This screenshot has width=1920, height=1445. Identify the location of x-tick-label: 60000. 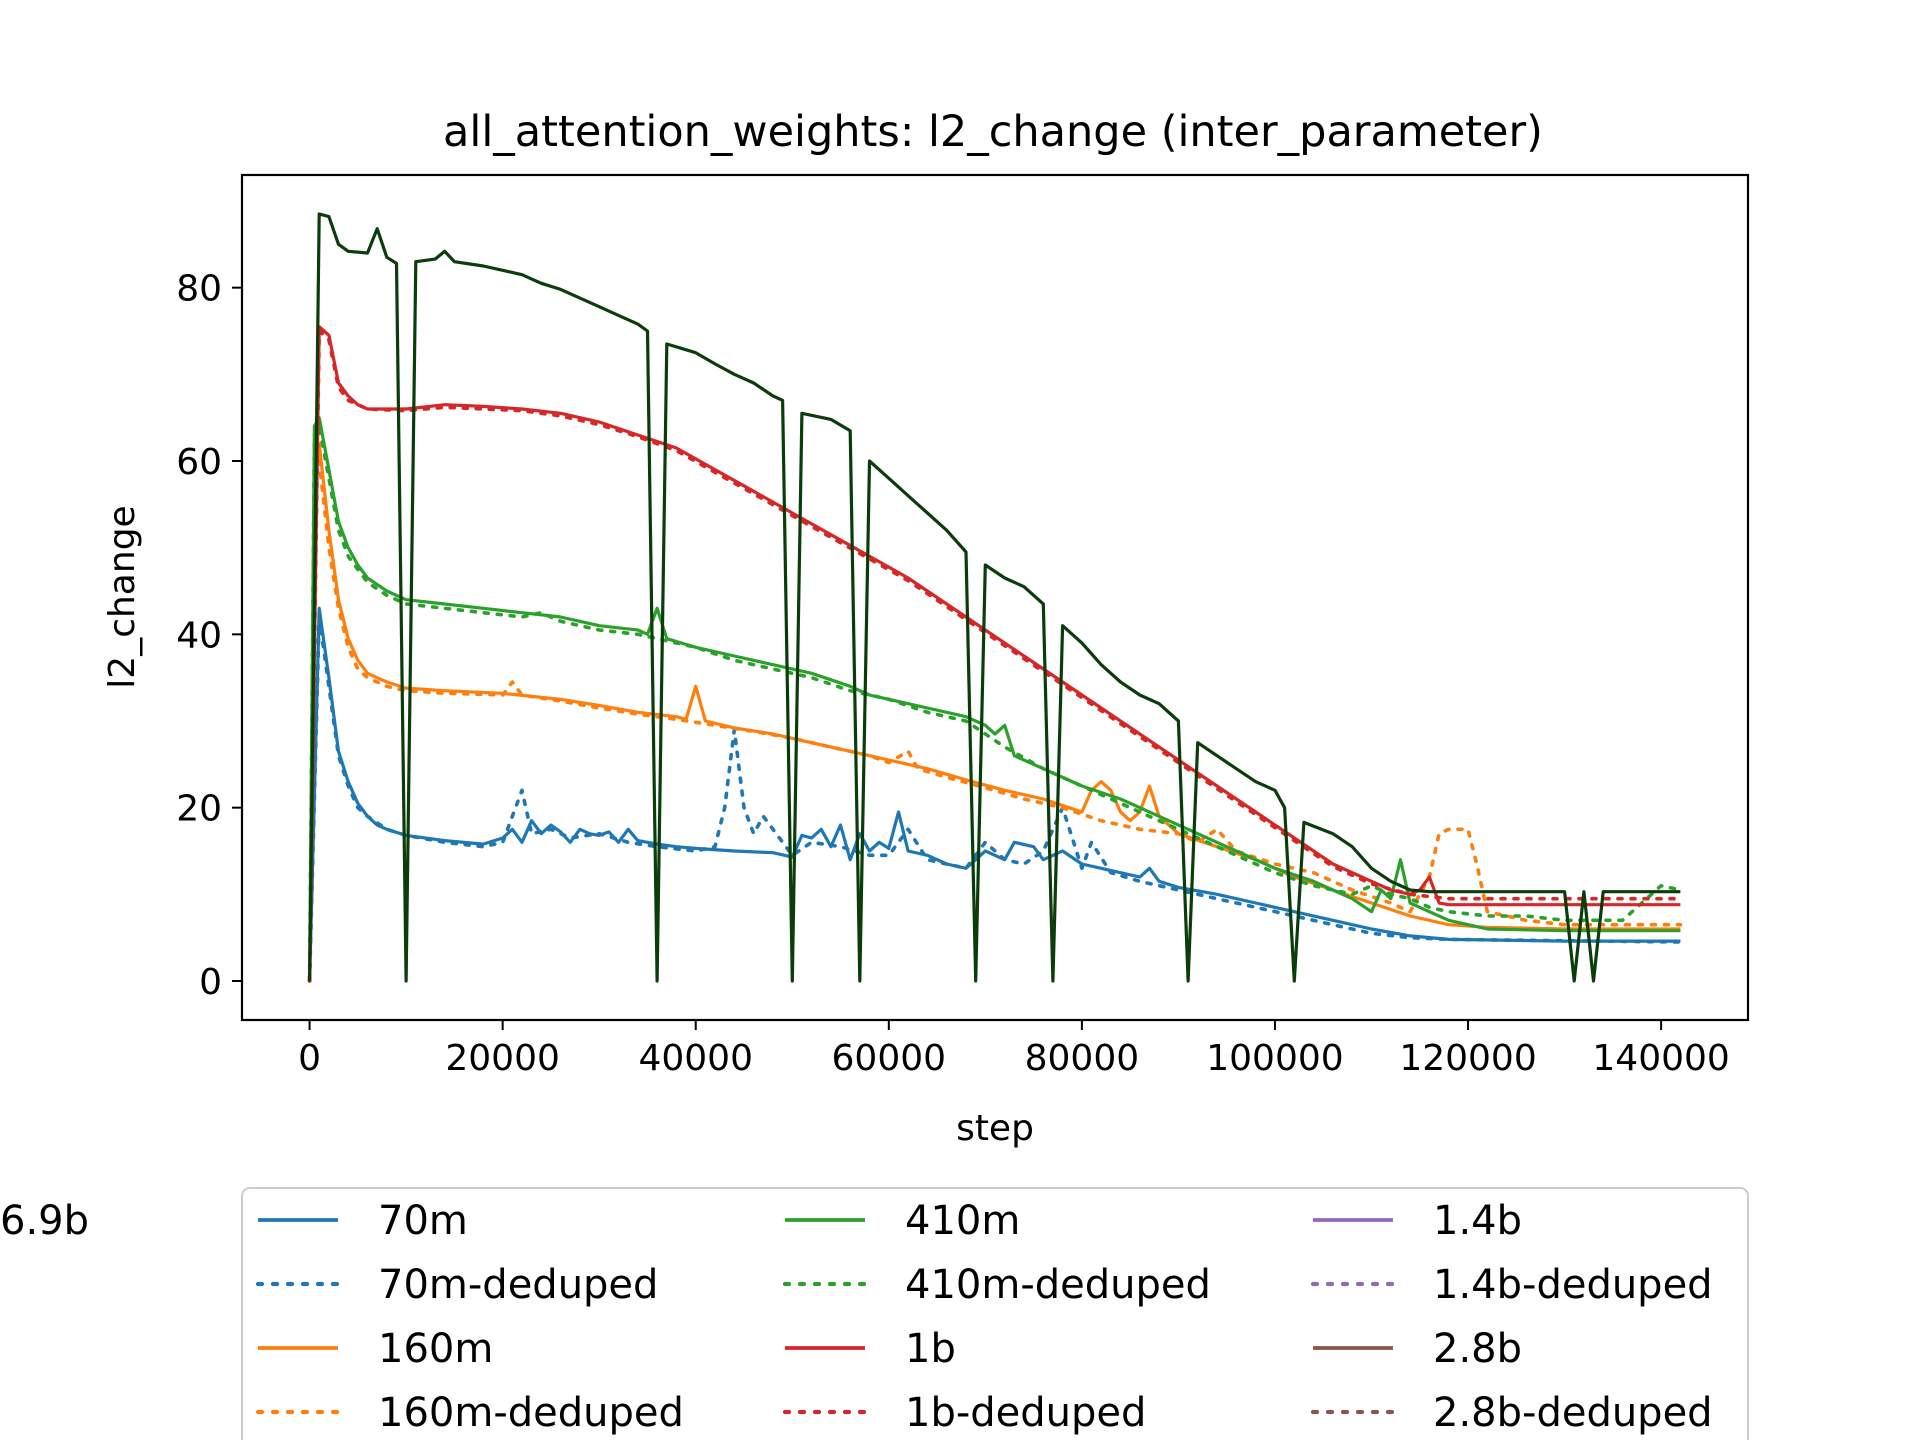
(889, 1058).